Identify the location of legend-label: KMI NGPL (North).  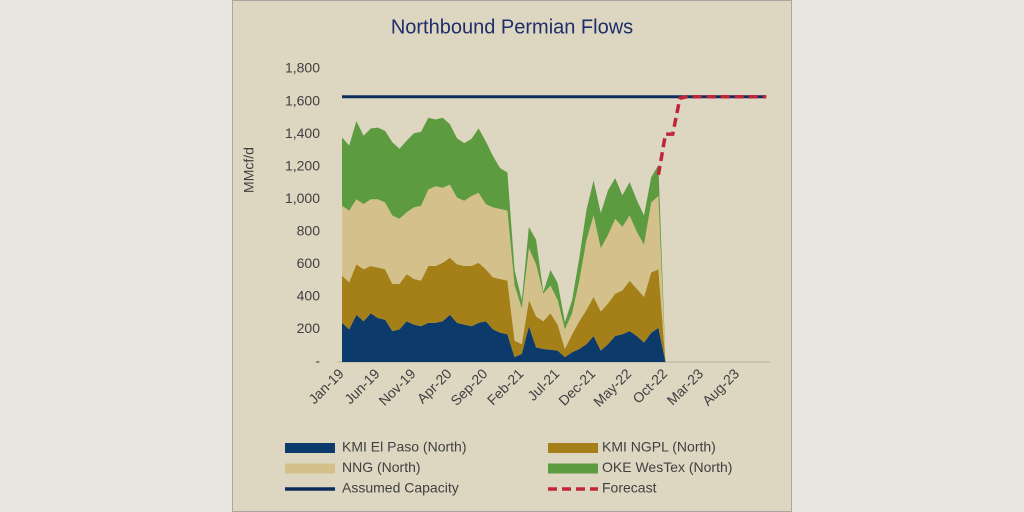
(659, 447).